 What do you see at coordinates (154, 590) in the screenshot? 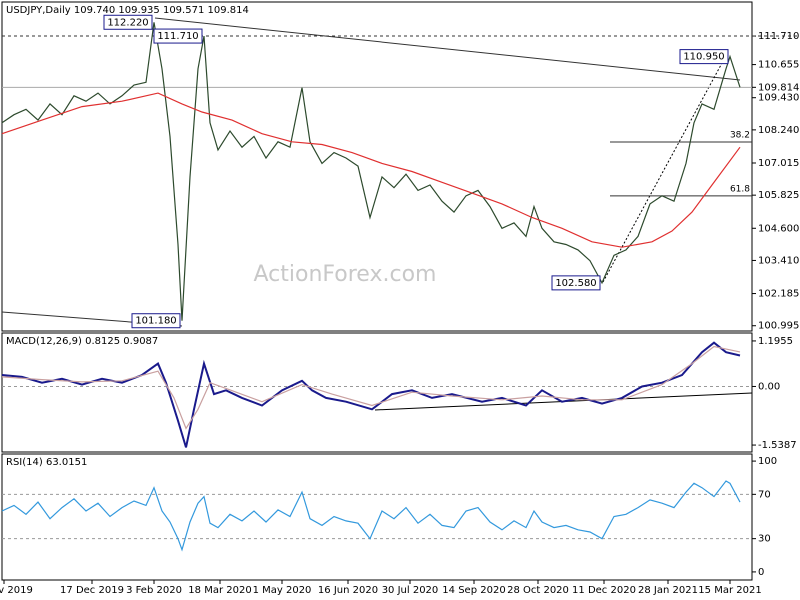
I see `x-tick-label: 3 Feb 2020` at bounding box center [154, 590].